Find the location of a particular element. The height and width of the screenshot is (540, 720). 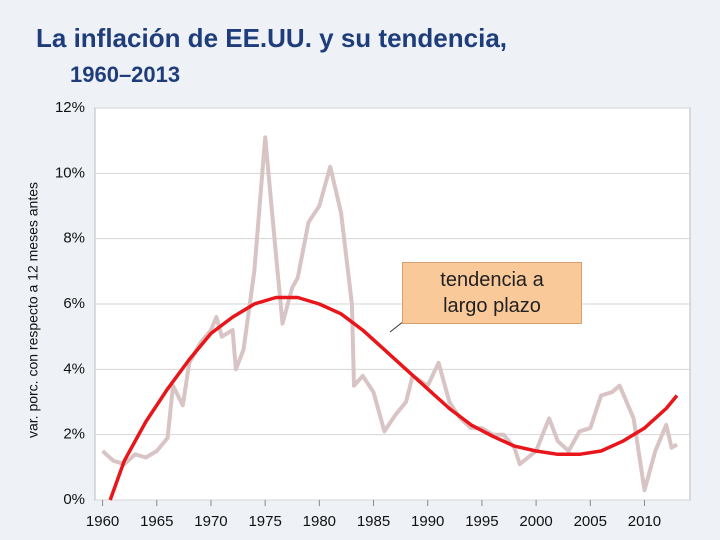

y-tick-label: 4% is located at coordinates (74, 368).